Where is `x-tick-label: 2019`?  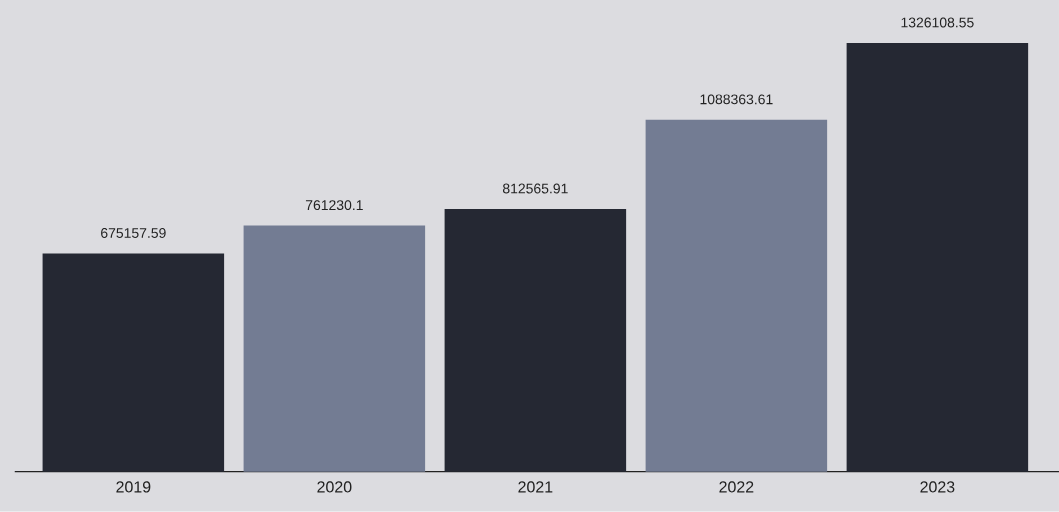 x-tick-label: 2019 is located at coordinates (133, 487).